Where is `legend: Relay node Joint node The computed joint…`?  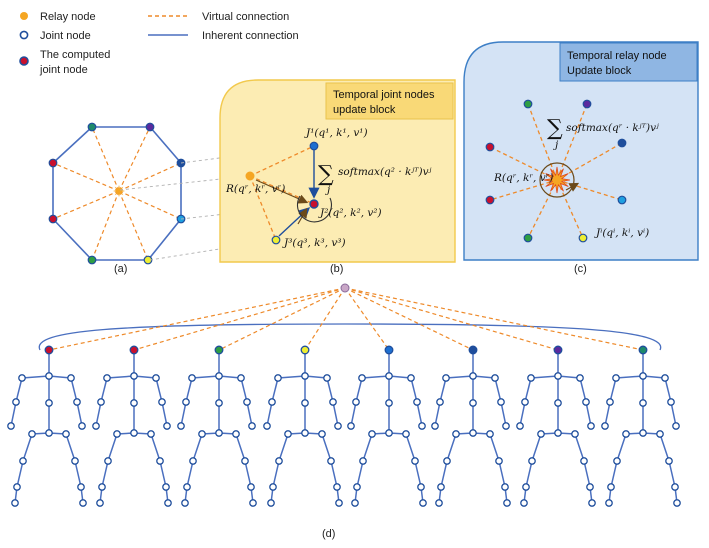
legend: Relay node Joint node The computed joint… is located at coordinates (159, 43).